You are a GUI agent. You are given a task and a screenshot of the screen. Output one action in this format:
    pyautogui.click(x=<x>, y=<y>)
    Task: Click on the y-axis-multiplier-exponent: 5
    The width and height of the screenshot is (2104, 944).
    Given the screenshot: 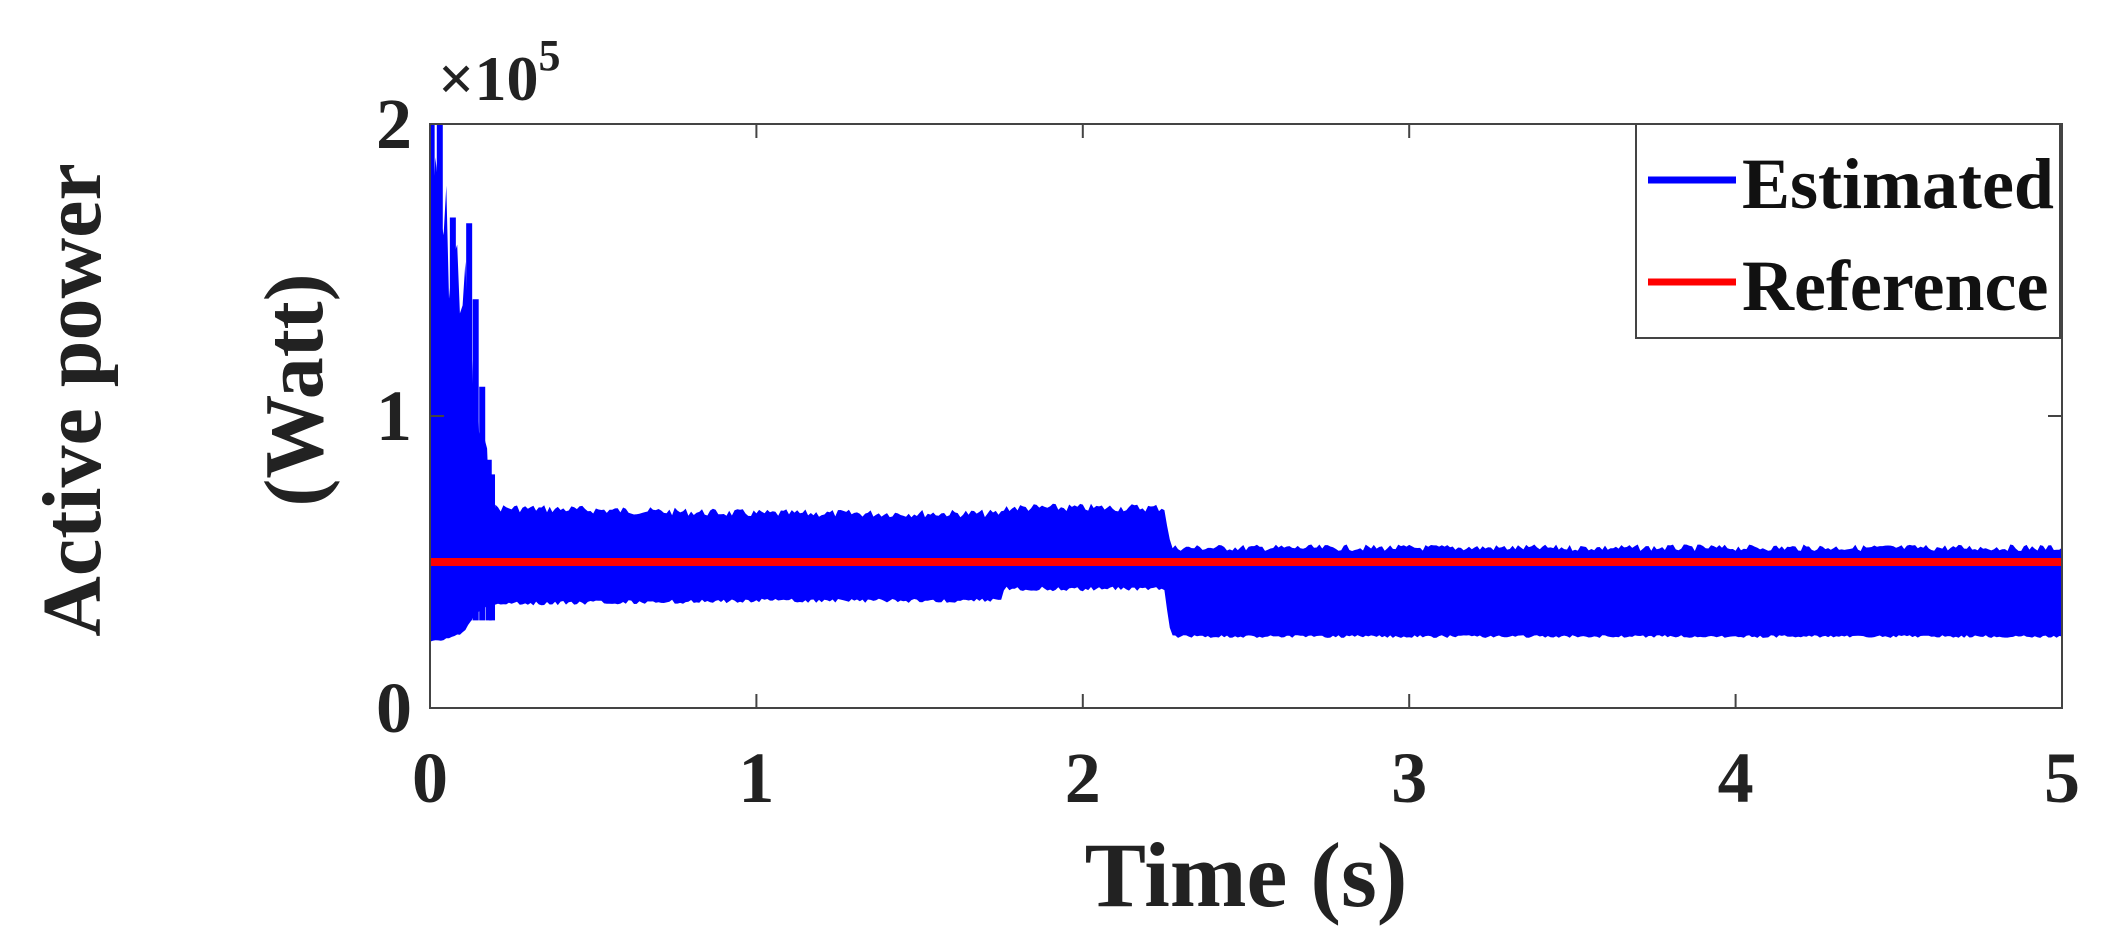 What is the action you would take?
    pyautogui.click(x=549, y=55)
    